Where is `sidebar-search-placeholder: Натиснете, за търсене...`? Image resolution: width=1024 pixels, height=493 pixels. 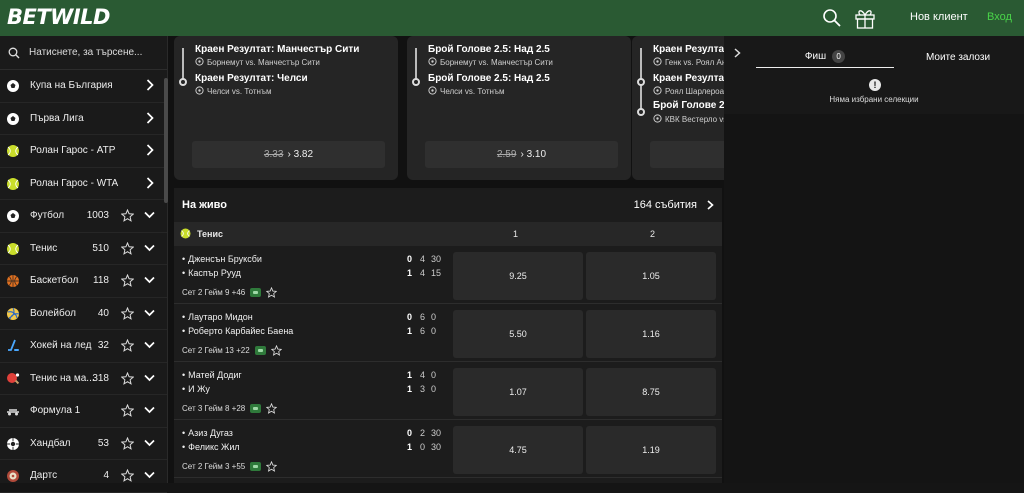 sidebar-search-placeholder: Натиснете, за търсене... is located at coordinates (86, 52).